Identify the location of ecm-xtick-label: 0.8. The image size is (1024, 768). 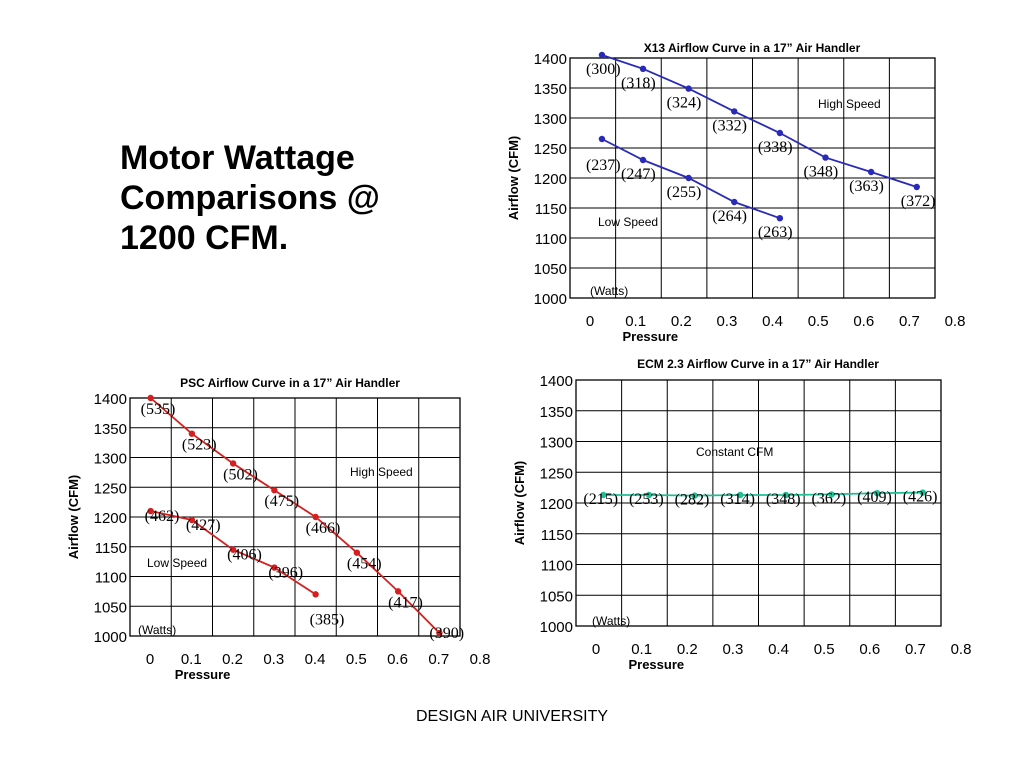
(961, 649).